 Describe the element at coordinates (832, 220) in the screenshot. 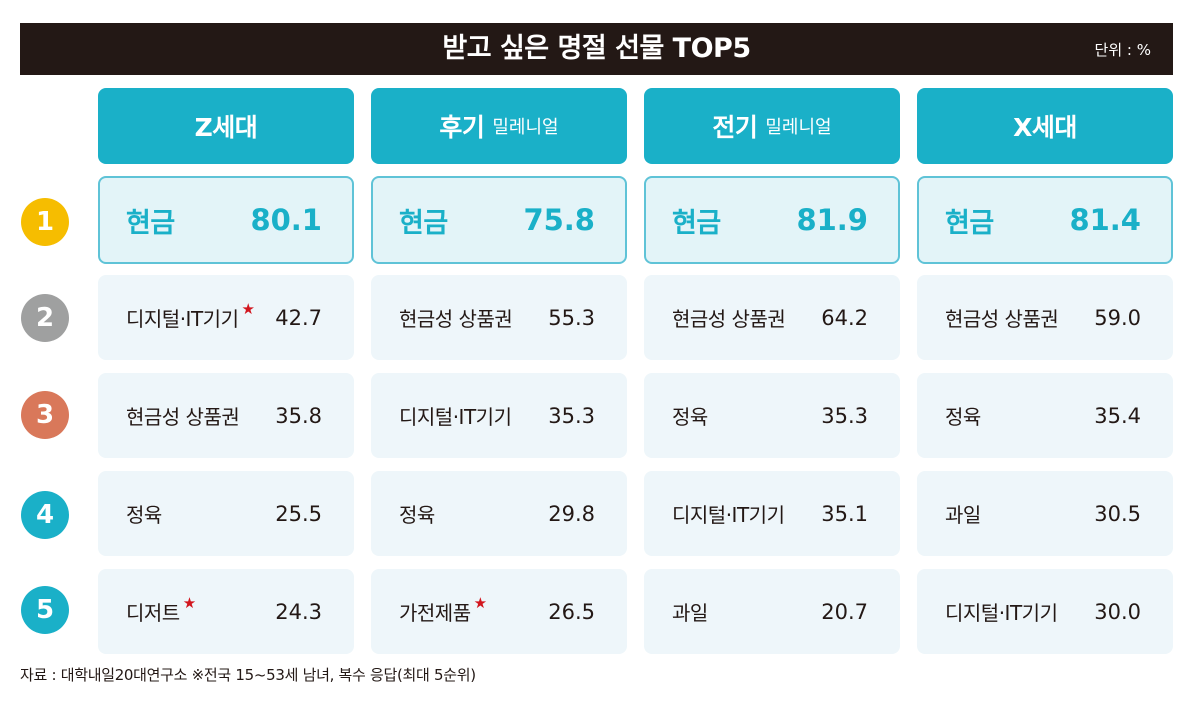

I see `gift-value: 81.9` at that location.